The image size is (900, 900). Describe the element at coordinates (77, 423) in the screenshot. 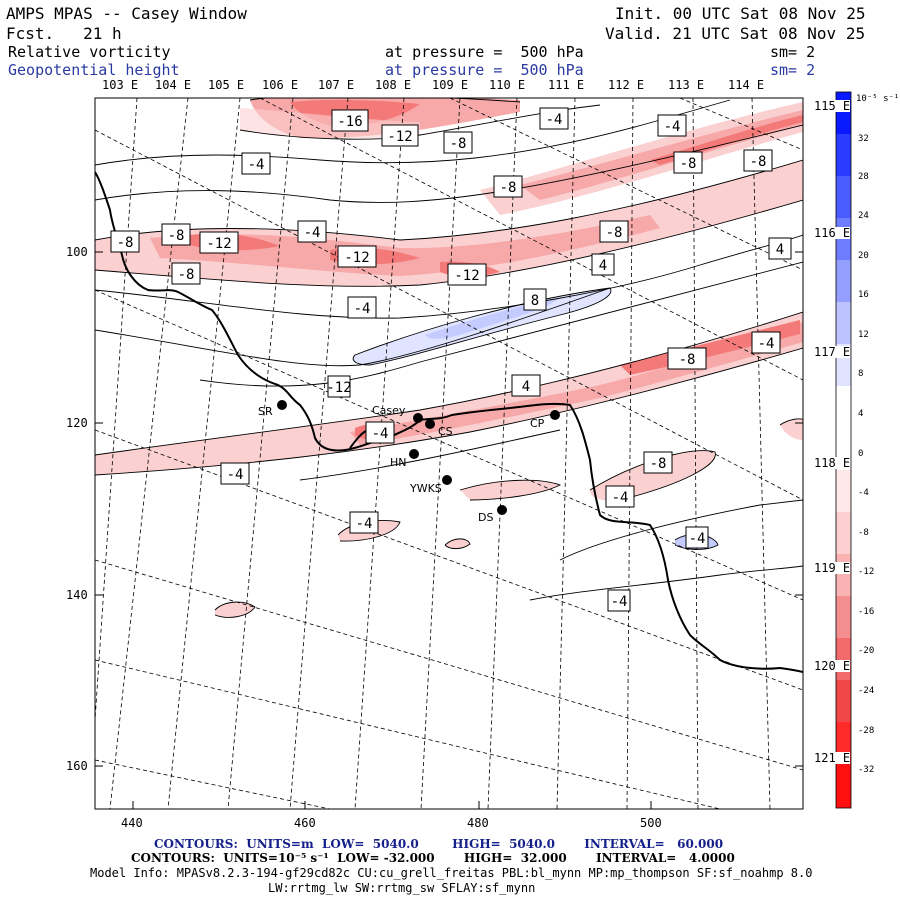

I see `y-axis-label: 120` at that location.